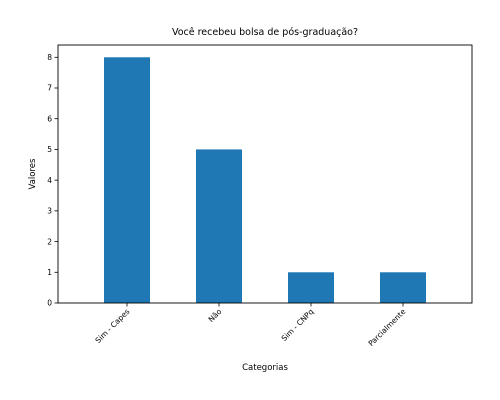  What do you see at coordinates (49, 88) in the screenshot?
I see `y-tick-label-7: 7` at bounding box center [49, 88].